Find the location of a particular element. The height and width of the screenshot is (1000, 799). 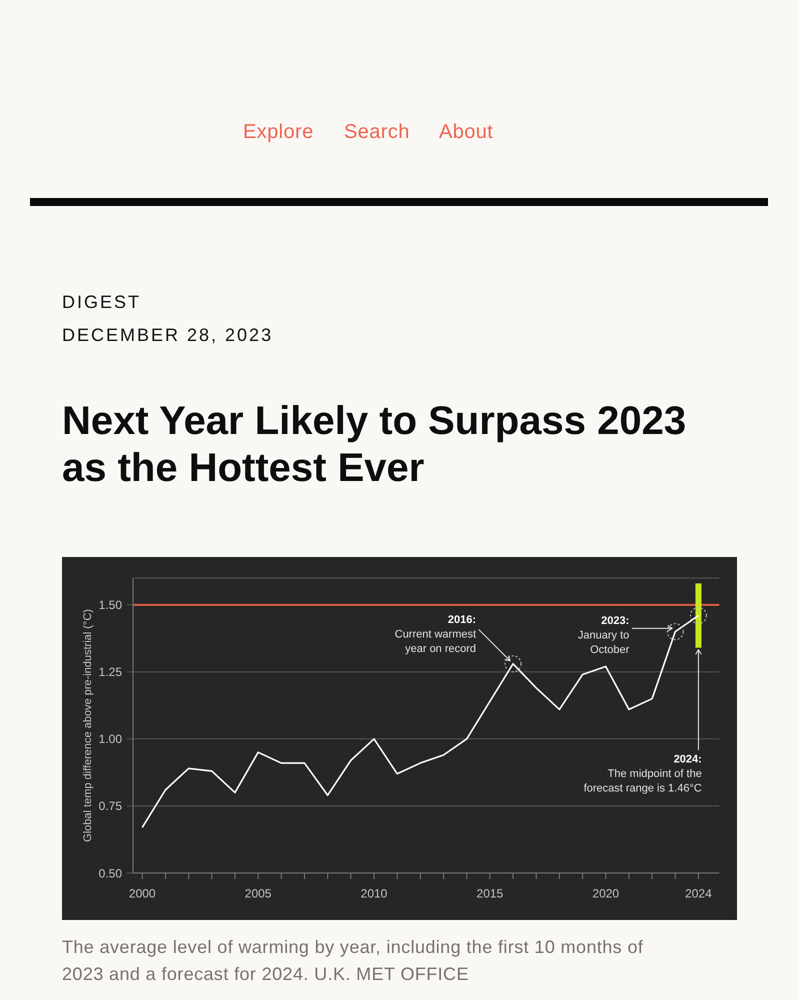

text: About is located at coordinates (466, 132).